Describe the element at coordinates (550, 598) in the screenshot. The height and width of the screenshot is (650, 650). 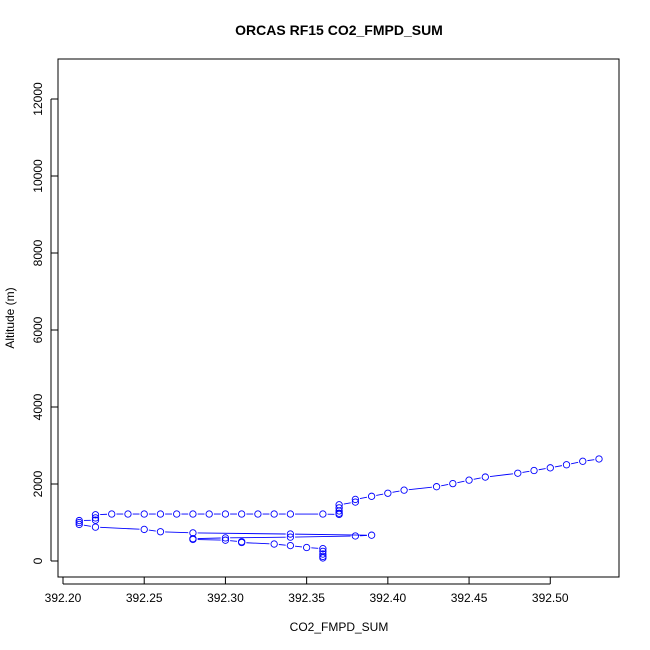
I see `x-tick-label: 392.50` at that location.